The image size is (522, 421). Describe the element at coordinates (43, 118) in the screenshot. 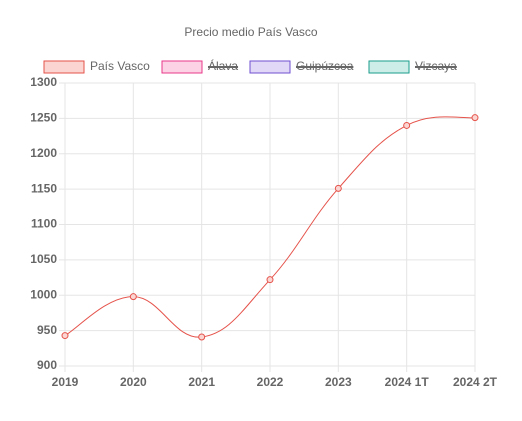

I see `y-tick-label: 1250` at that location.